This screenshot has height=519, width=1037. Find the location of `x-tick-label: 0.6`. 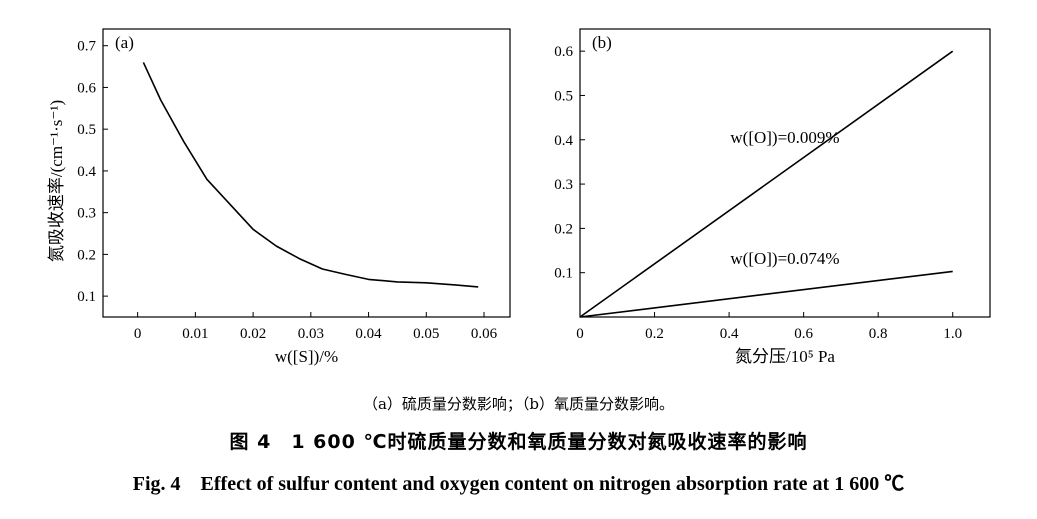

x-tick-label: 0.6 is located at coordinates (803, 334).